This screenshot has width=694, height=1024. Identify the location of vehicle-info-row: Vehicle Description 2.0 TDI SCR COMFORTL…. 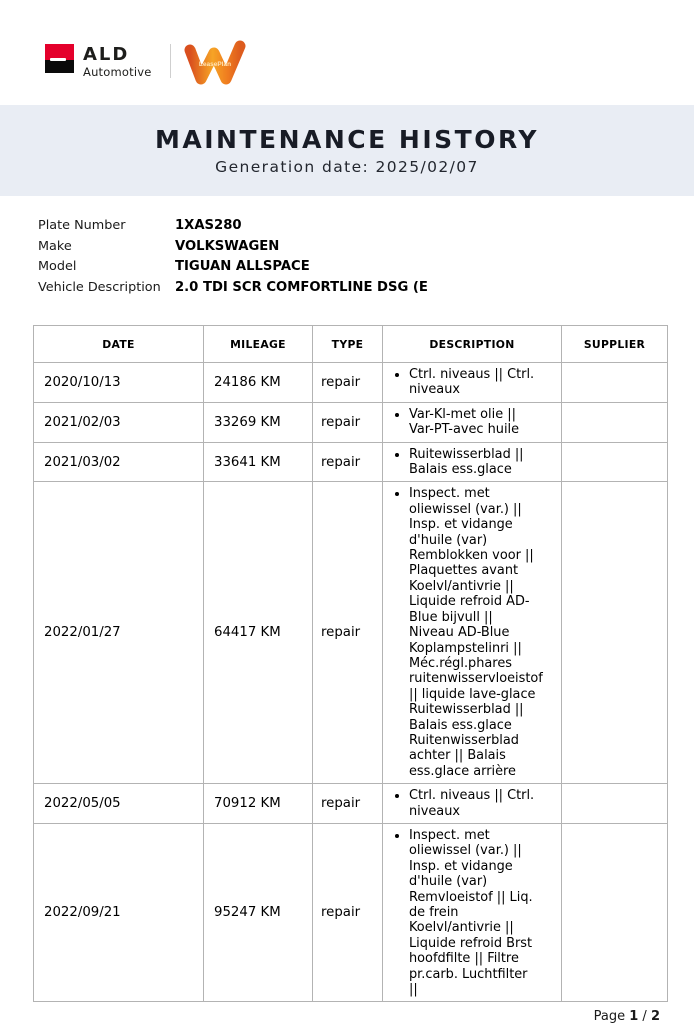
(366, 288).